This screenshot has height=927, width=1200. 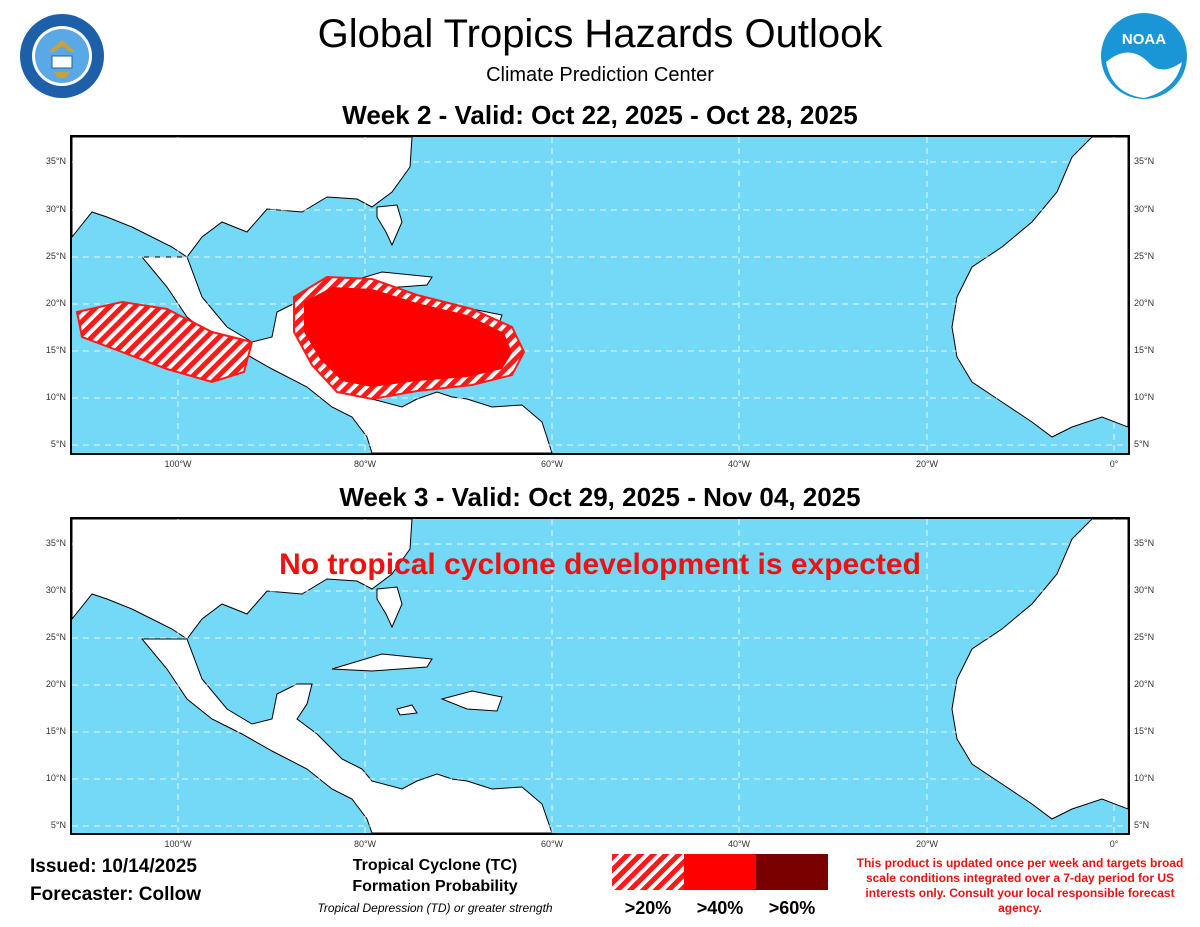 What do you see at coordinates (435, 886) in the screenshot?
I see `legend-title: Formation Probability` at bounding box center [435, 886].